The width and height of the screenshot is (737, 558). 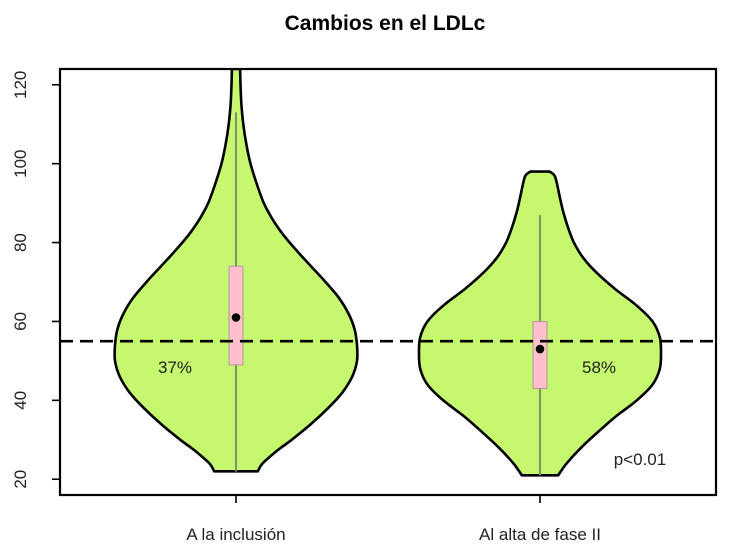 What do you see at coordinates (385, 23) in the screenshot?
I see `chart-title: Cambios en el LDLc` at bounding box center [385, 23].